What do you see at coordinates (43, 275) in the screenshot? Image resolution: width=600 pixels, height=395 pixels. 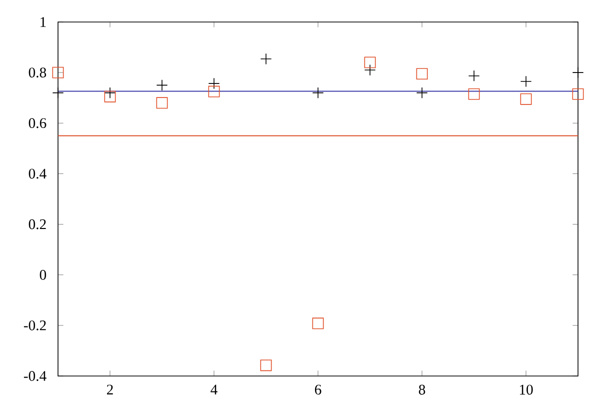 I see `y-tick-label: 0` at bounding box center [43, 275].